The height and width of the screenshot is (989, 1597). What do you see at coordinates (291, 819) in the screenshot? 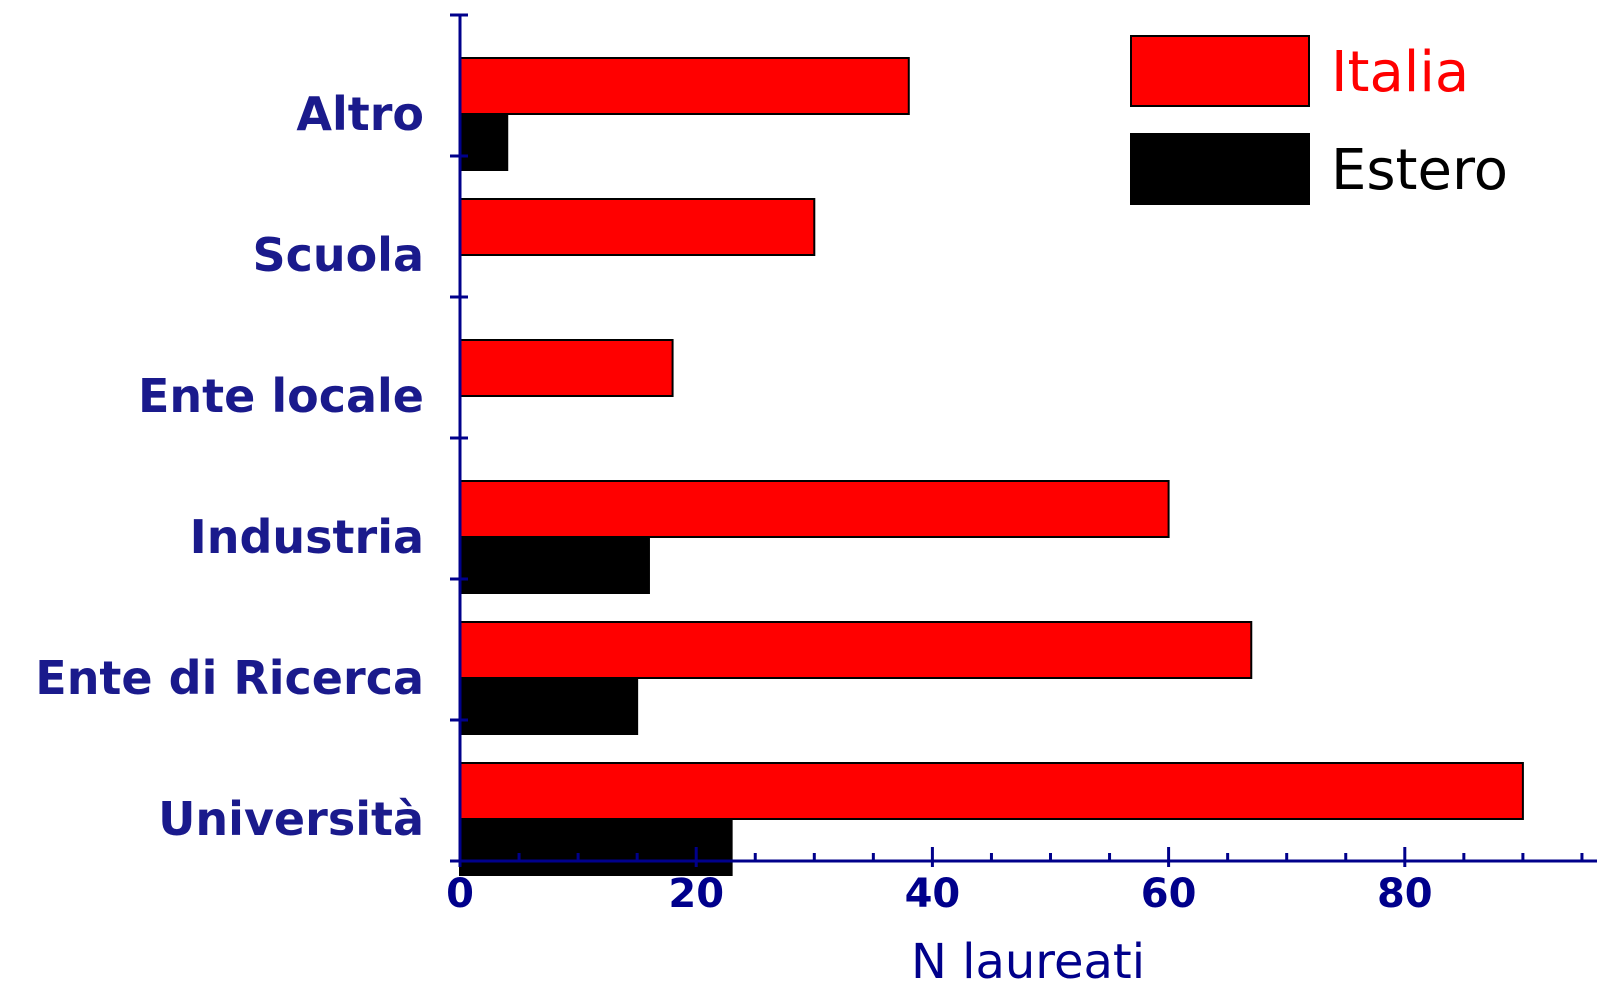
I see `category-label: Università` at bounding box center [291, 819].